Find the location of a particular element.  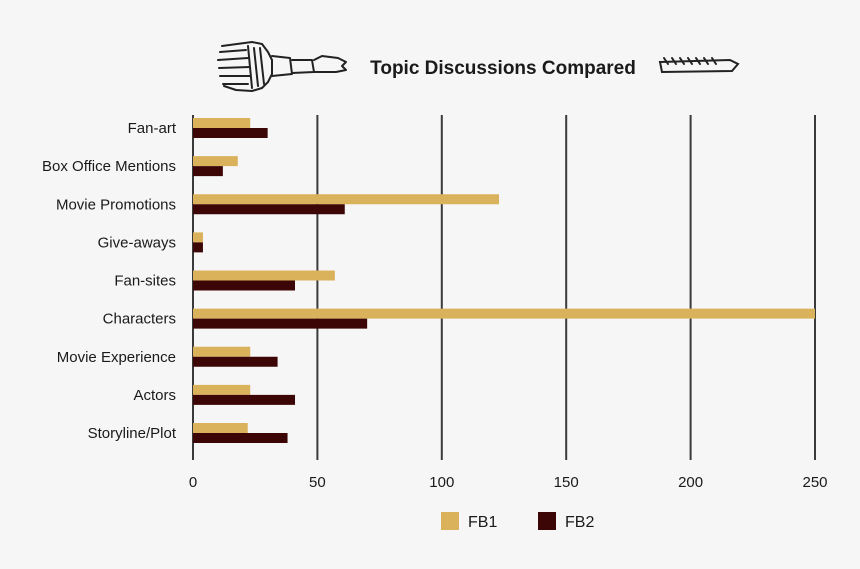

x-tick-label: 100 is located at coordinates (441, 482).